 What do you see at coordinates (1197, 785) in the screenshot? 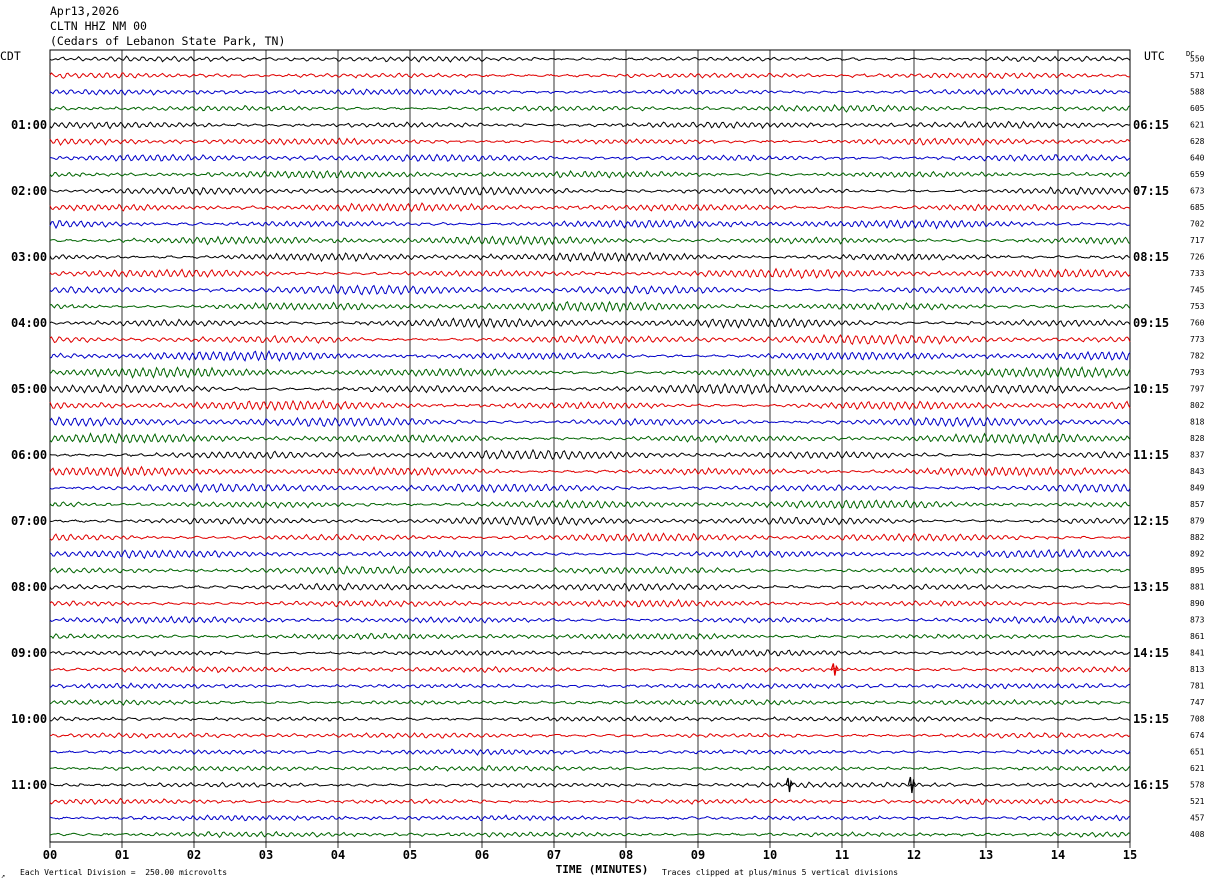
I see `dc-offset-label: 578` at bounding box center [1197, 785].